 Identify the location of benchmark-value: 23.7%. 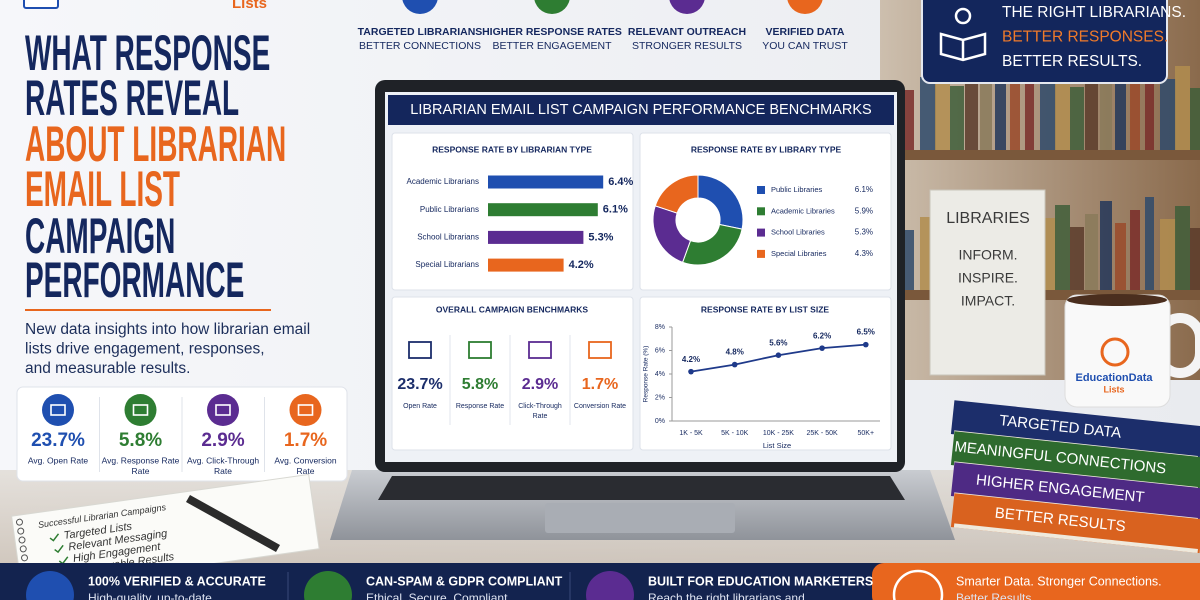
(419, 384).